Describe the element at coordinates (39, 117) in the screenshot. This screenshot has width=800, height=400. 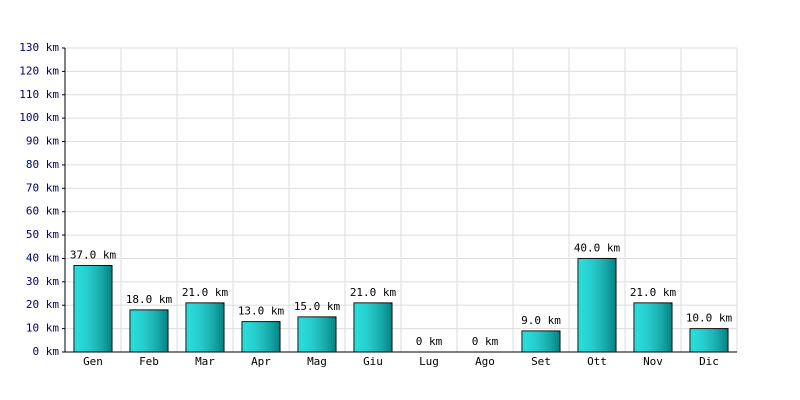
I see `y-tick-label: 100 km` at that location.